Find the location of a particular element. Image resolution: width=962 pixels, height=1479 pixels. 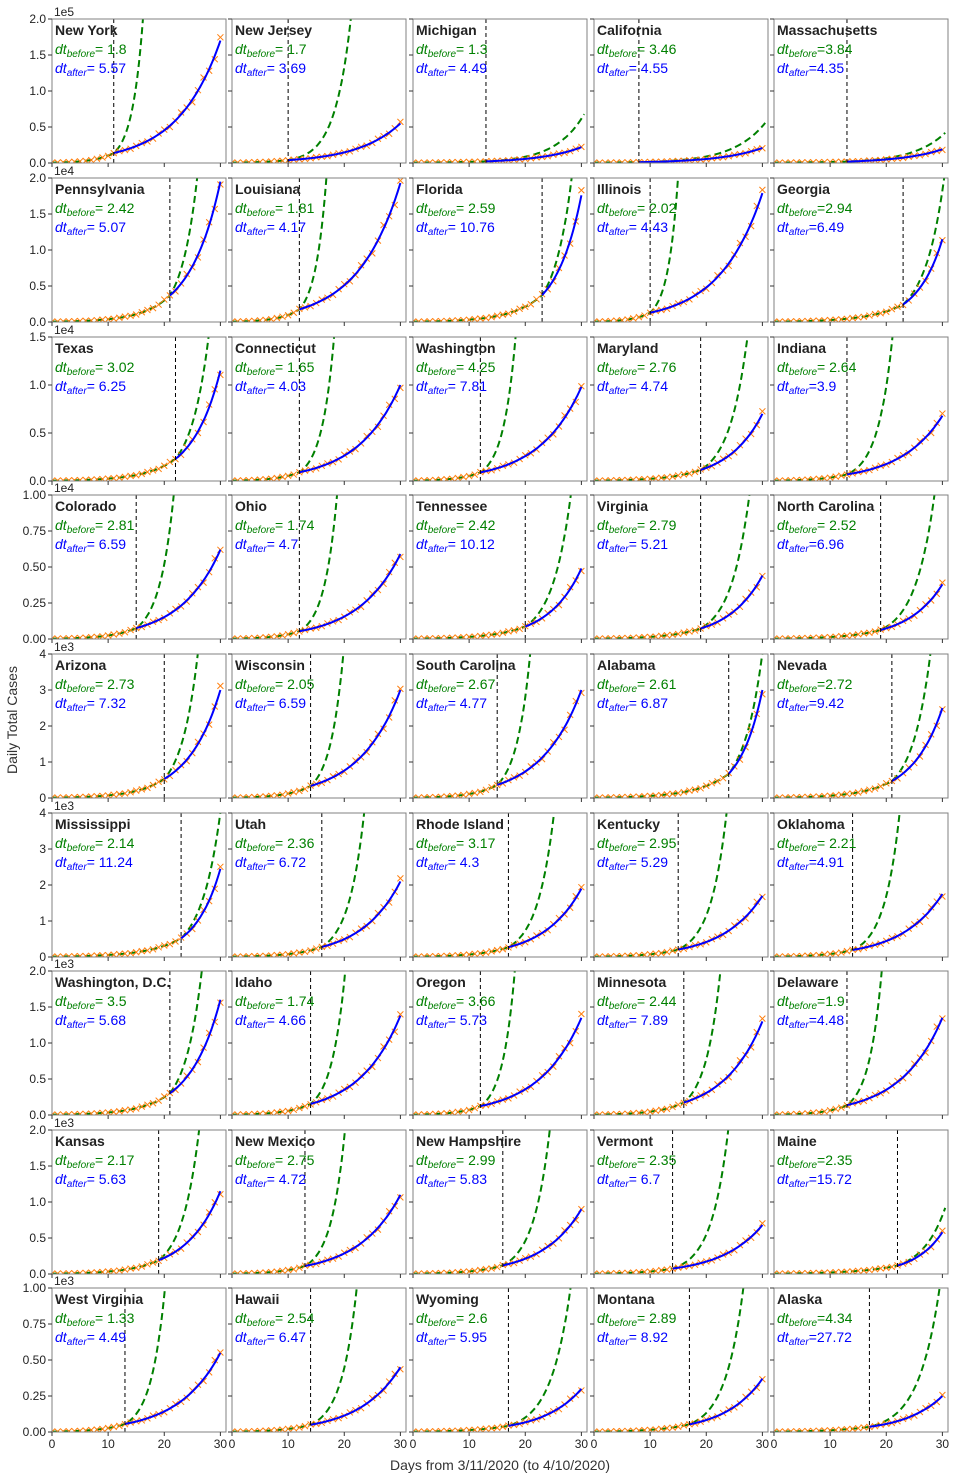

dt-before-text: dtbefore= 2.35 is located at coordinates (637, 1161).